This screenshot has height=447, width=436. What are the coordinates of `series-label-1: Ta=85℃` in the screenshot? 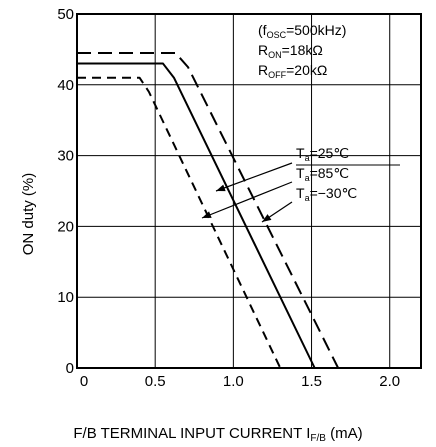 It's located at (322, 174).